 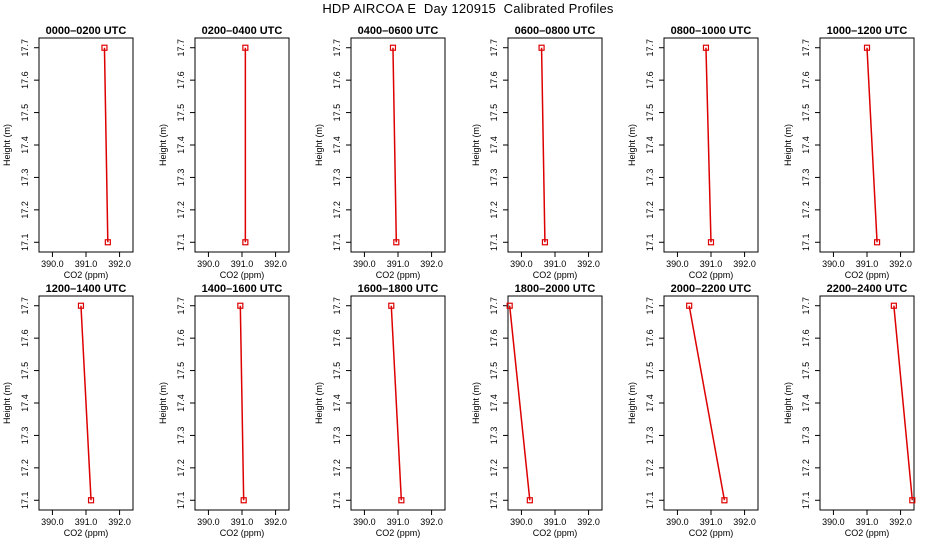 I want to click on panel-title: 1600–1800 UTC, so click(x=398, y=289).